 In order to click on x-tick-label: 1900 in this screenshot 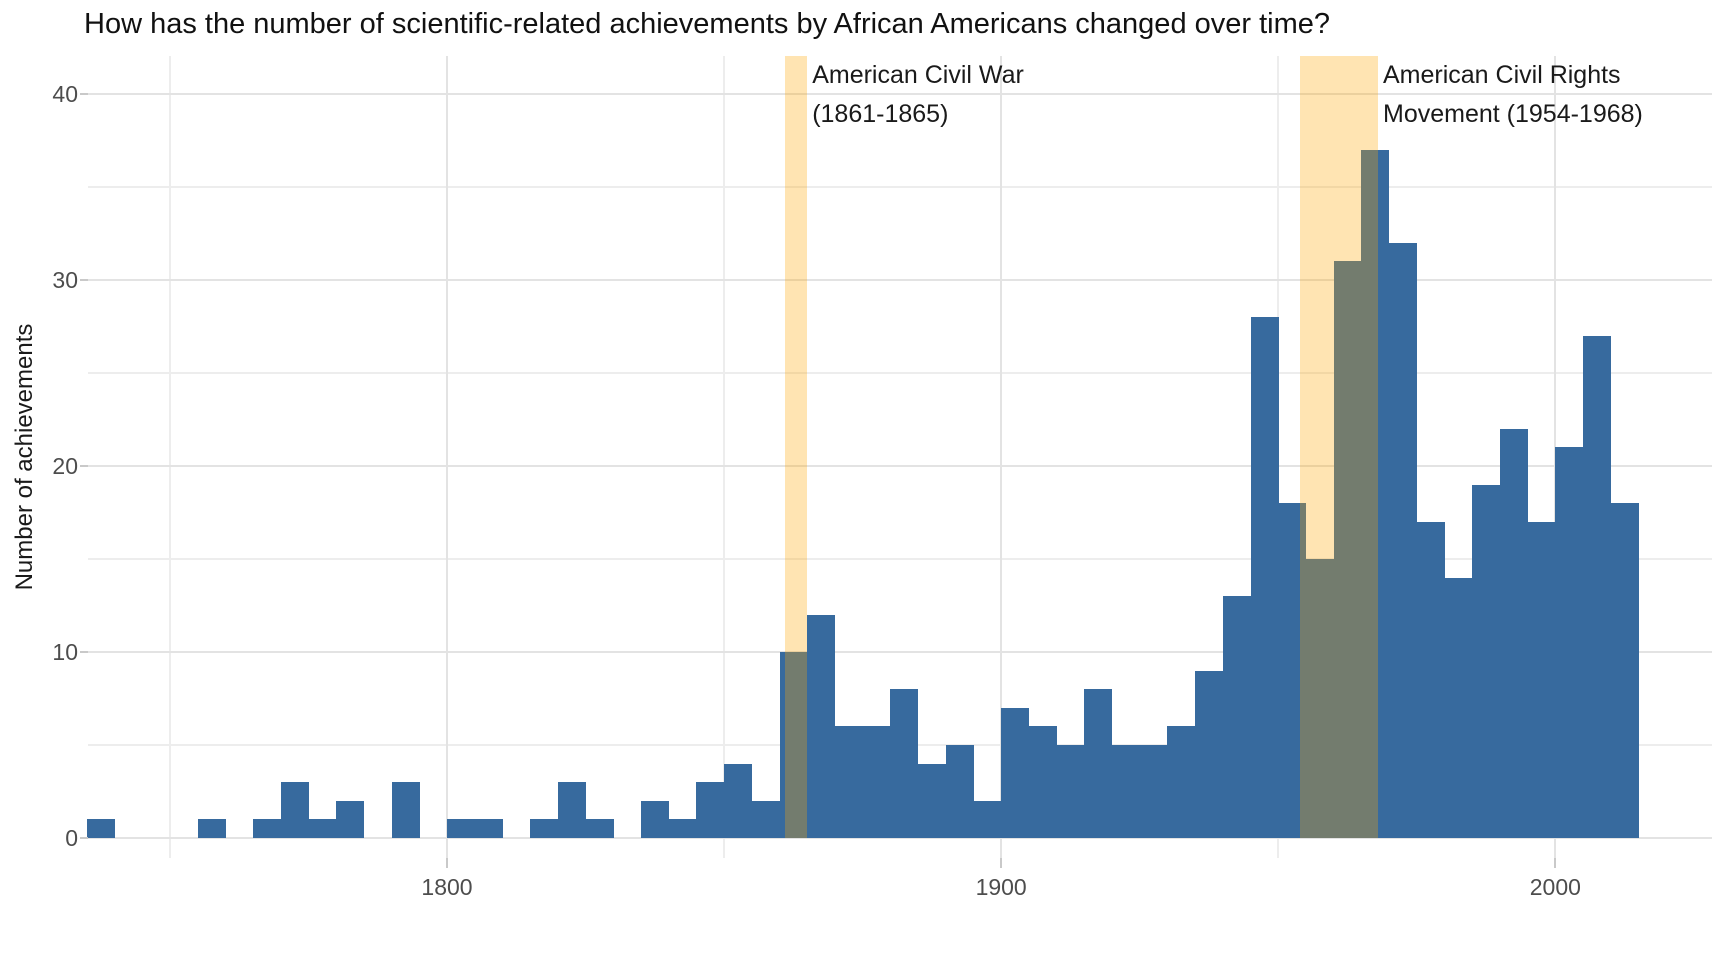, I will do `click(1001, 887)`.